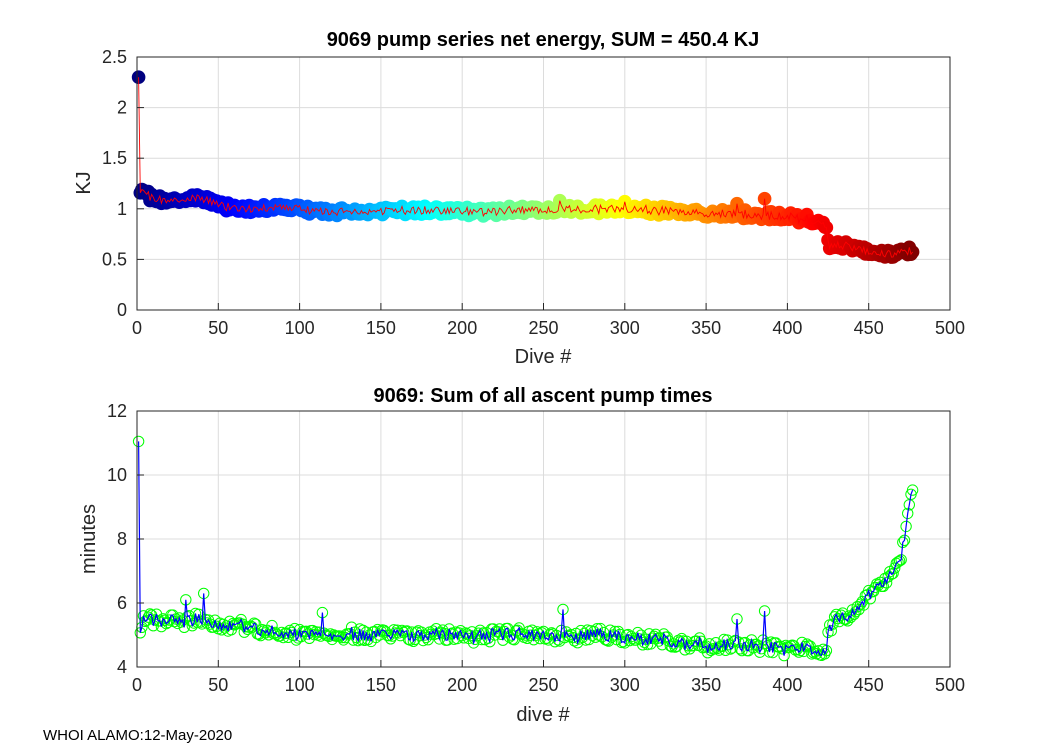 This screenshot has width=1050, height=750. I want to click on energy-y-tick-label: 1, so click(122, 209).